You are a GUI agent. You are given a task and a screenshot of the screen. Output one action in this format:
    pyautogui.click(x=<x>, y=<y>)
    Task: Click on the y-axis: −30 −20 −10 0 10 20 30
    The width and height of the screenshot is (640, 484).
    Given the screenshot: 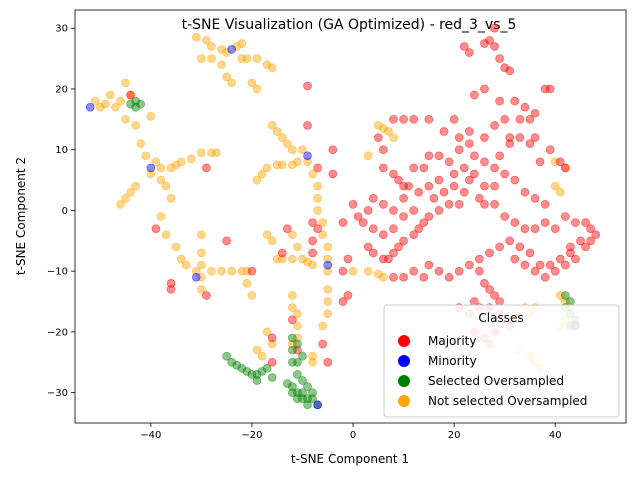 What is the action you would take?
    pyautogui.click(x=61, y=211)
    